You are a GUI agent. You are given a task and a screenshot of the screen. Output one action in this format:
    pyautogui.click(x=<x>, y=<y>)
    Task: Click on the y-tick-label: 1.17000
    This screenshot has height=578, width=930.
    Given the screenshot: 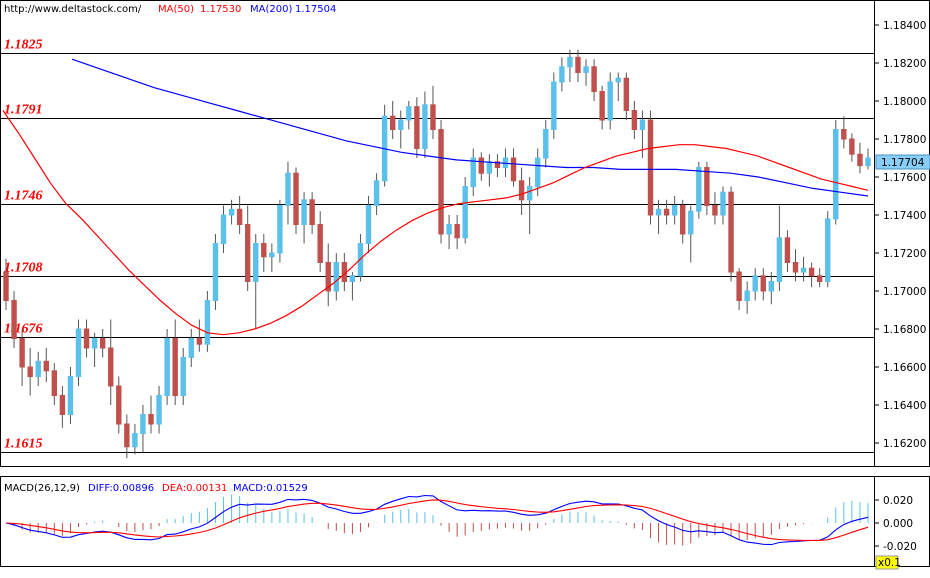 What is the action you would take?
    pyautogui.click(x=904, y=292)
    